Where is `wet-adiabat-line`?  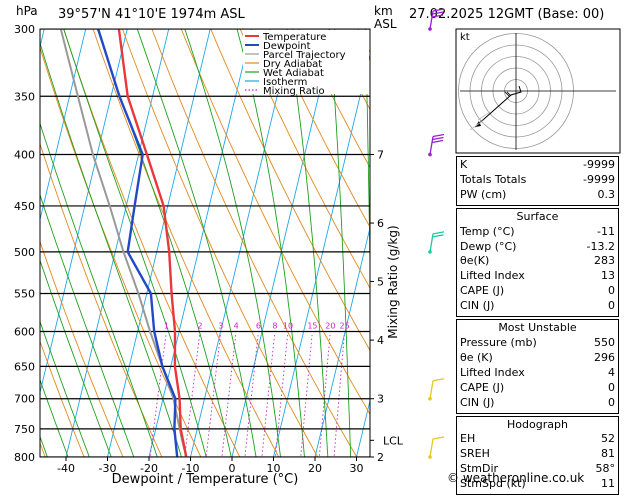 wet-adiabat-line is located at coordinates (4, 237).